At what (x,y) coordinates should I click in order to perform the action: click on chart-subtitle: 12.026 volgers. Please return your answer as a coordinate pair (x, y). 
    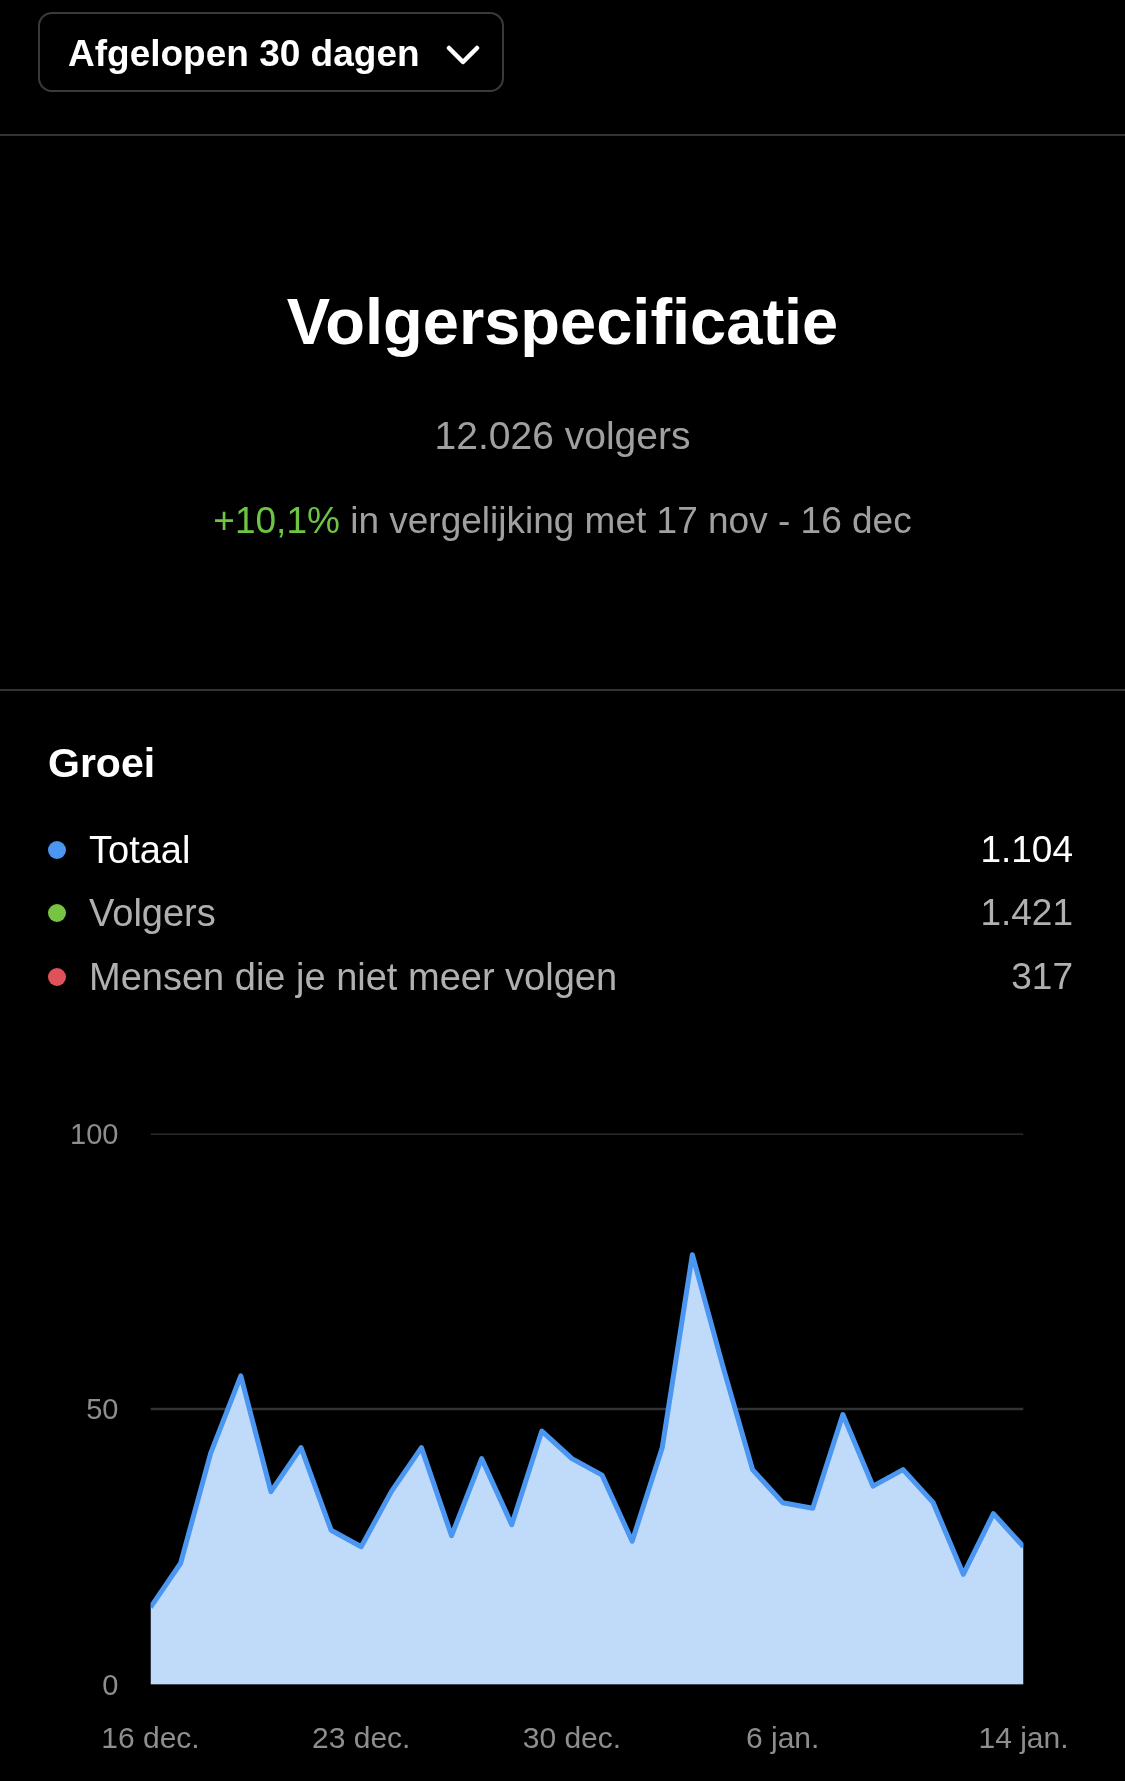
    Looking at the image, I should click on (562, 436).